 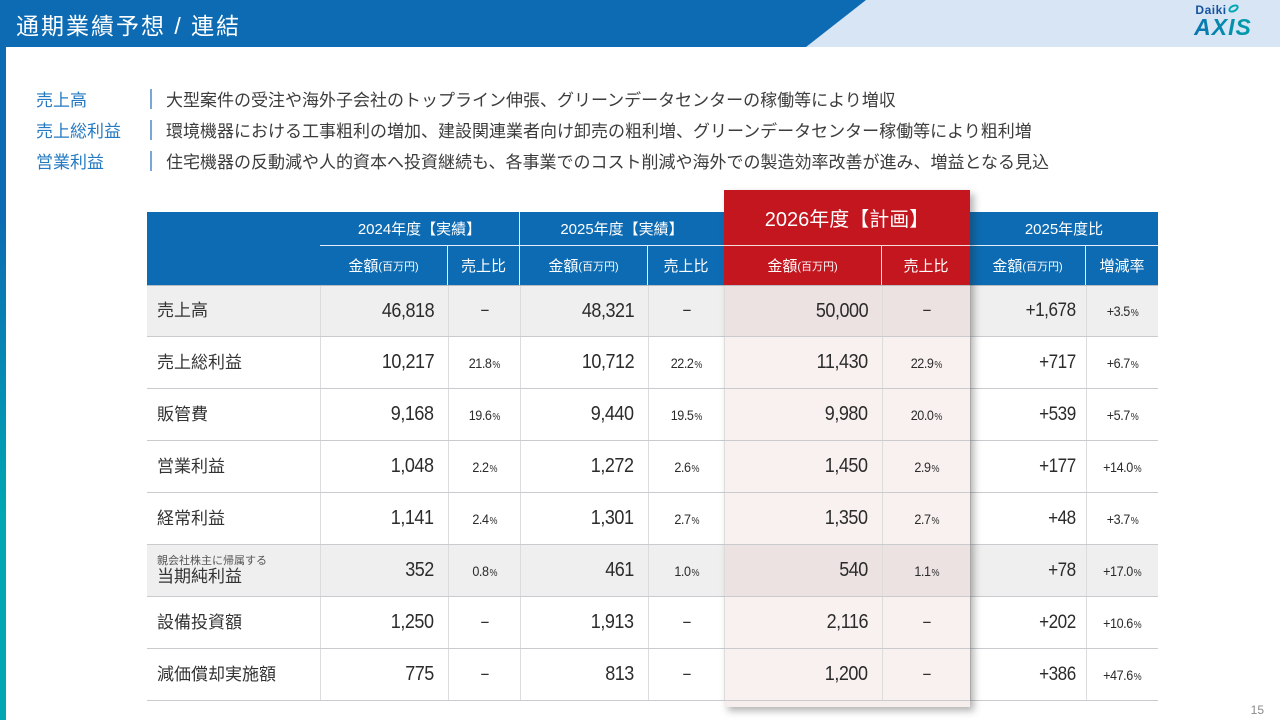 I want to click on table-cell: 10,712, so click(x=584, y=362).